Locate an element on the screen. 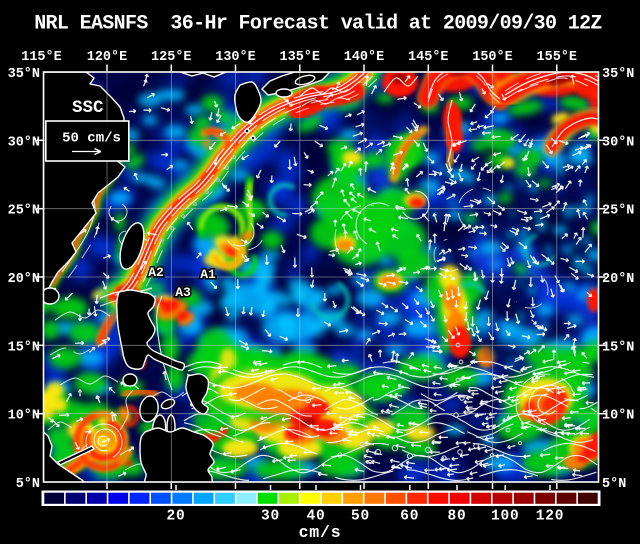 The width and height of the screenshot is (640, 544). svg-text: 125°E is located at coordinates (171, 57).